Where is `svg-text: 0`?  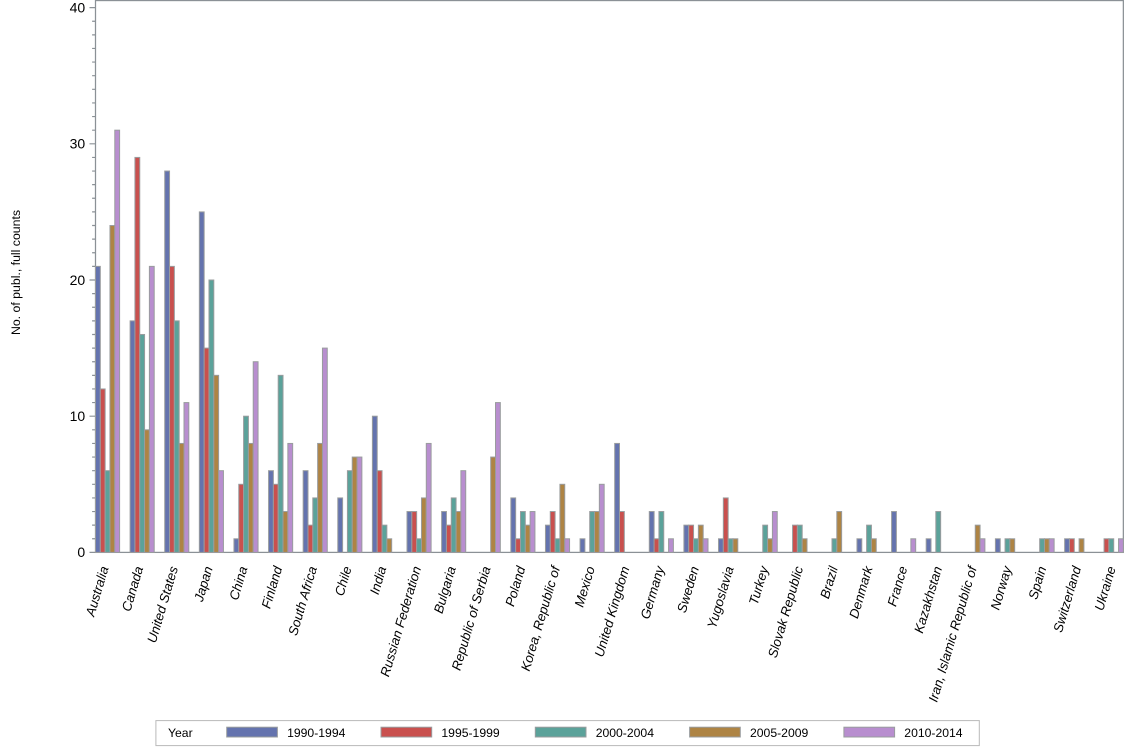 svg-text: 0 is located at coordinates (81, 552).